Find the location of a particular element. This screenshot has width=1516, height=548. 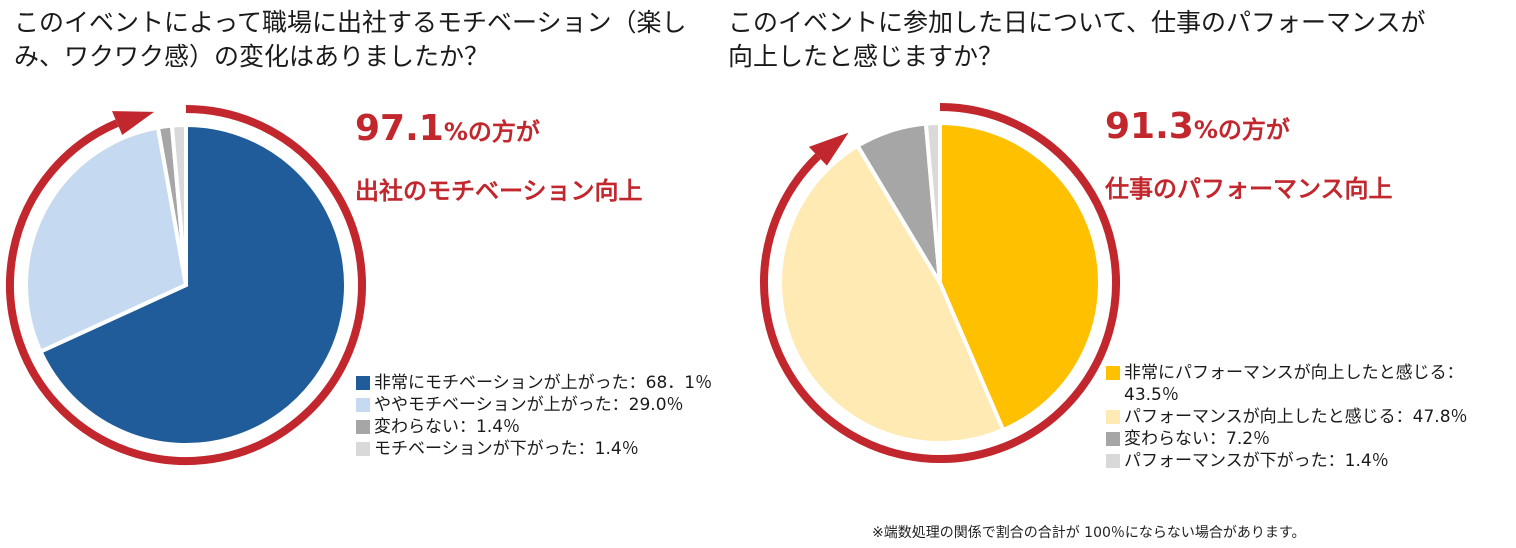

legend-item: ややモチベーションが上がった：29.0％ is located at coordinates (546, 405).